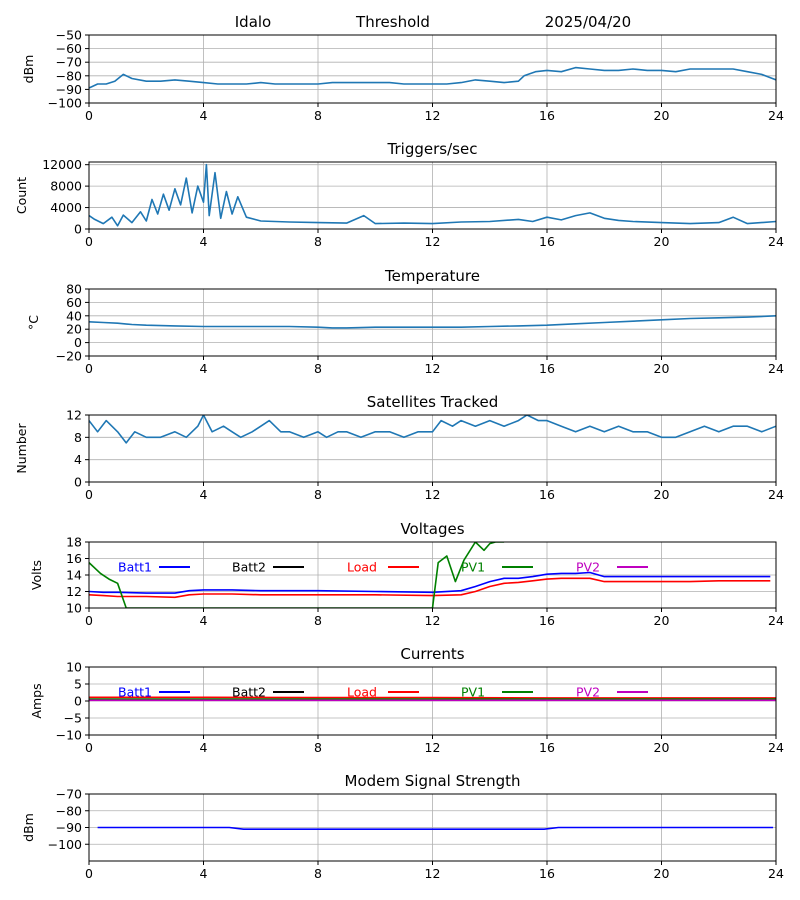  Describe the element at coordinates (69, 75) in the screenshot. I see `y-tick-label: −80` at that location.